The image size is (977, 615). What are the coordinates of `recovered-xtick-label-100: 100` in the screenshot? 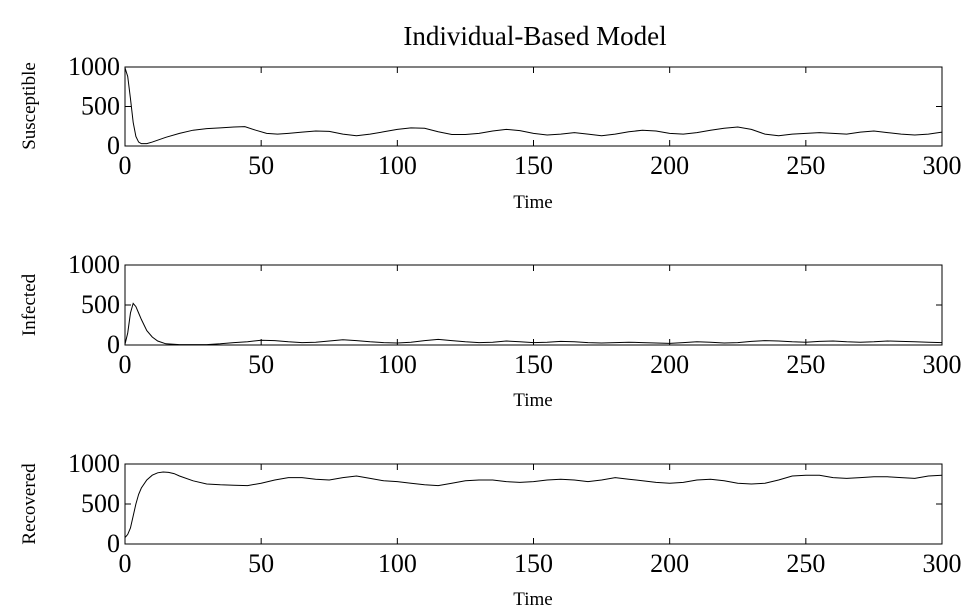 It's located at (397, 563).